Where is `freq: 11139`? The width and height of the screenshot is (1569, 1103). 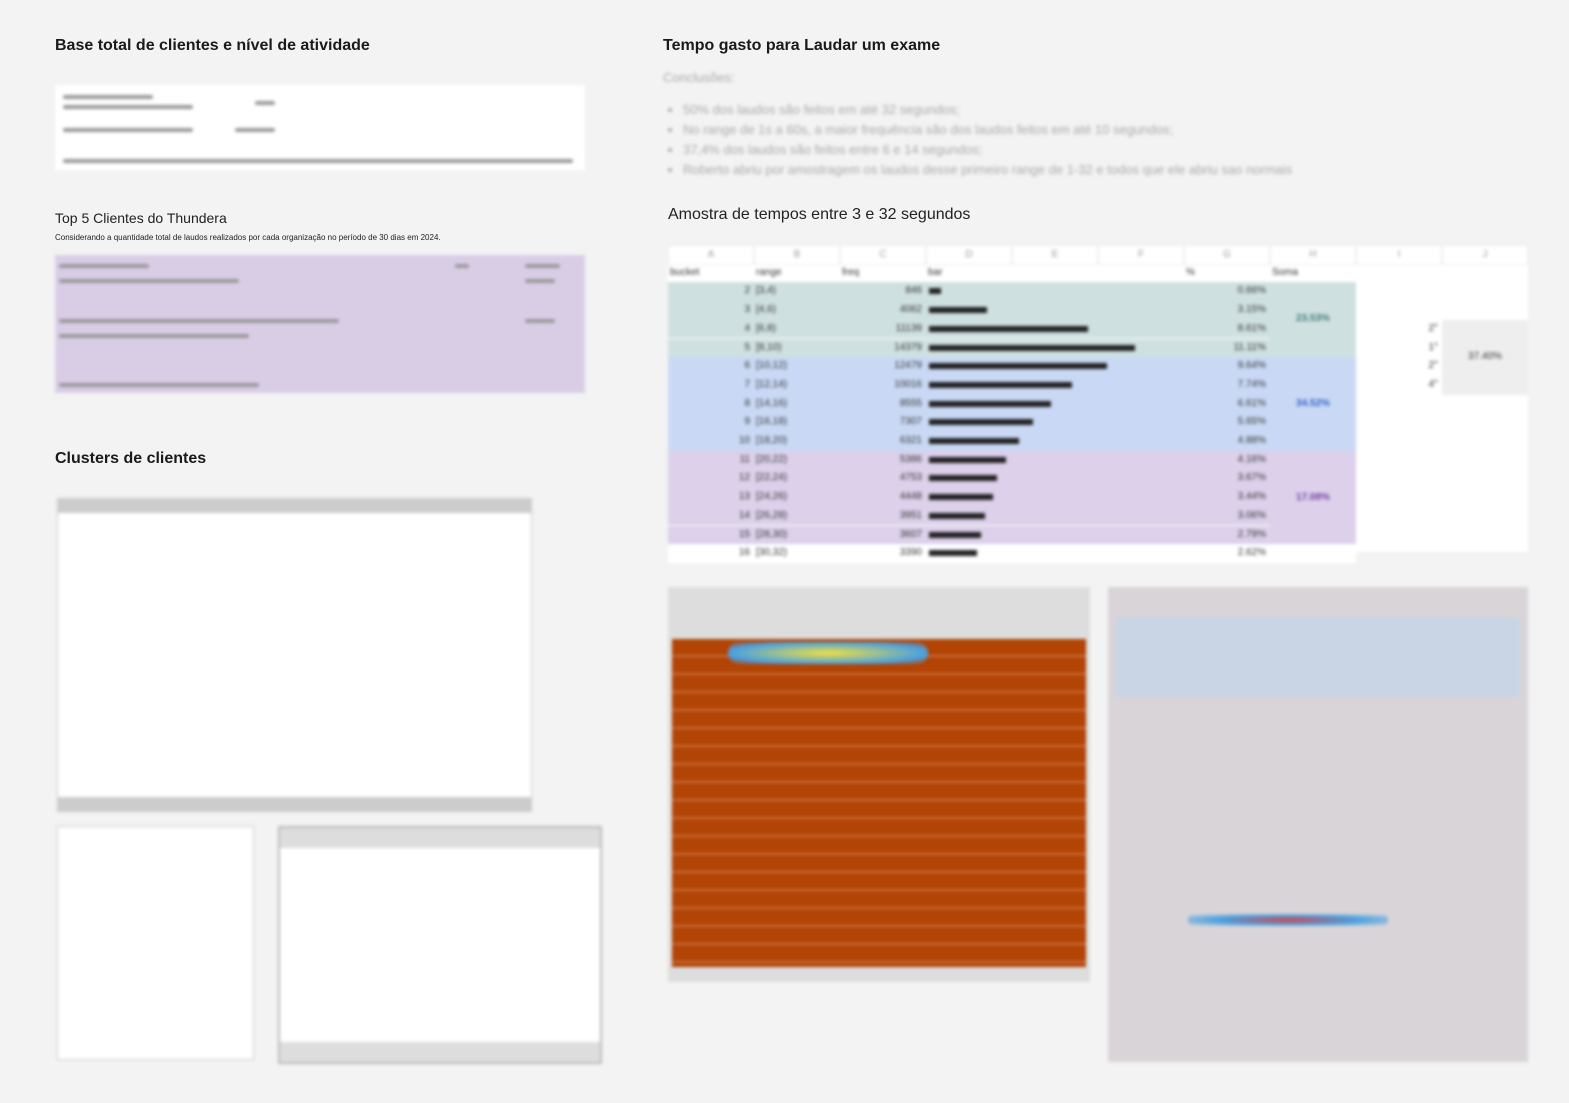
freq: 11139 is located at coordinates (908, 328).